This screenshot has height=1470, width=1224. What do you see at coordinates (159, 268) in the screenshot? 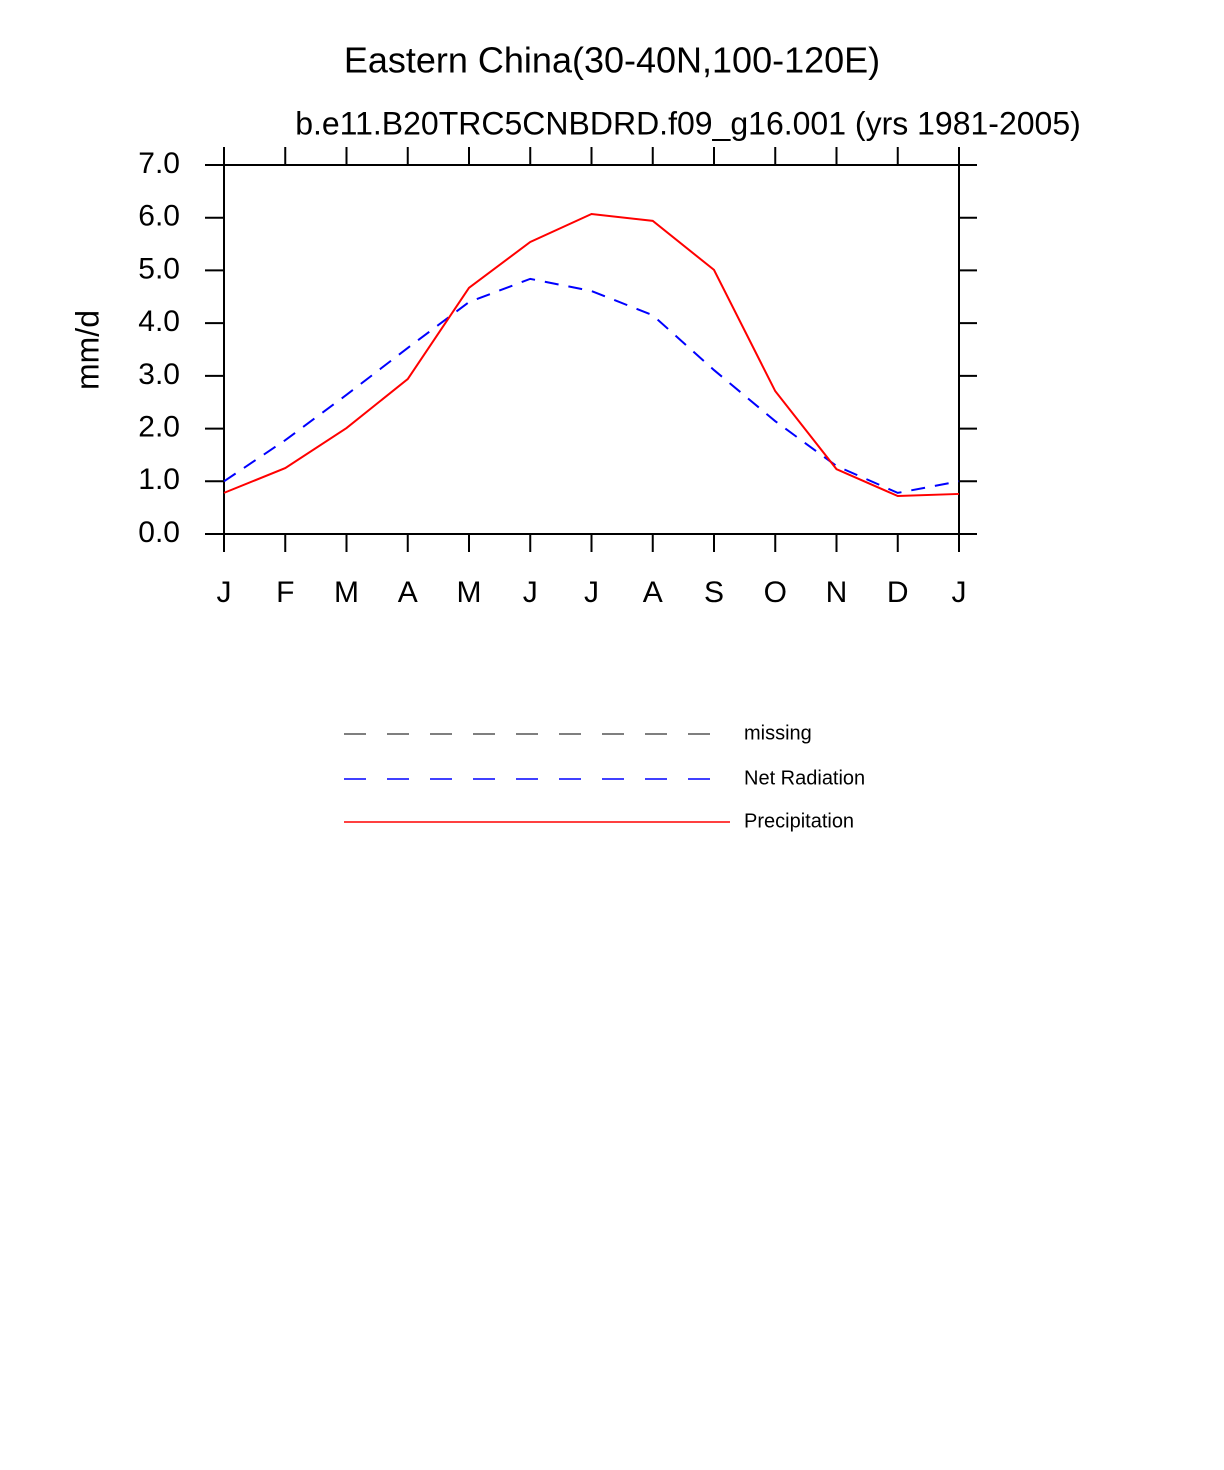
I see `y-tick-label: 5.0` at bounding box center [159, 268].